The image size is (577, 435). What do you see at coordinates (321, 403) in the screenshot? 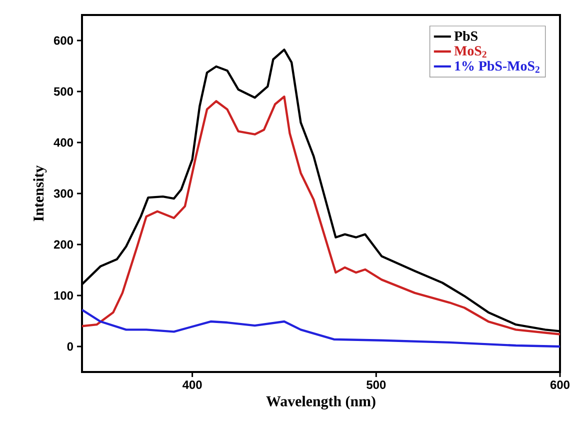
I see `x-axis-title: Wavelength (nm)` at bounding box center [321, 403].